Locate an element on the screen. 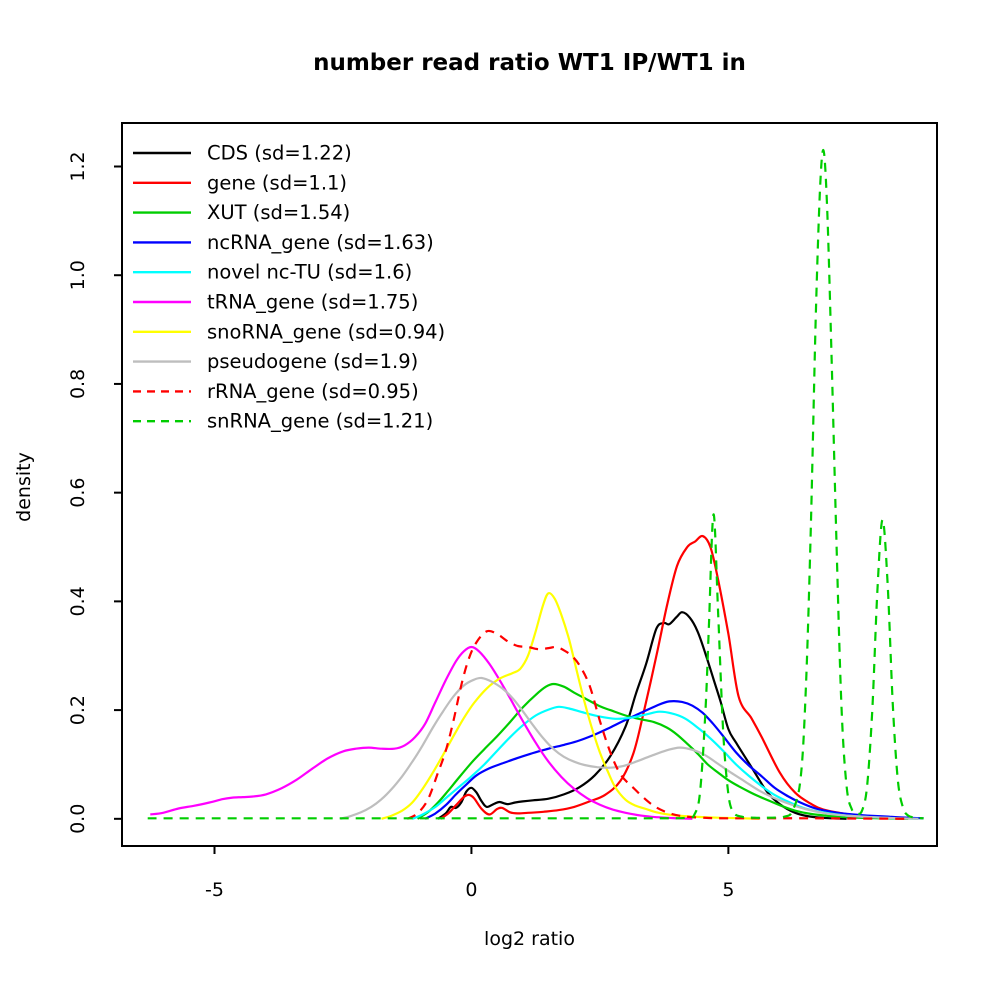 The height and width of the screenshot is (1000, 1000). y-tick-label: 1.0 is located at coordinates (78, 275).